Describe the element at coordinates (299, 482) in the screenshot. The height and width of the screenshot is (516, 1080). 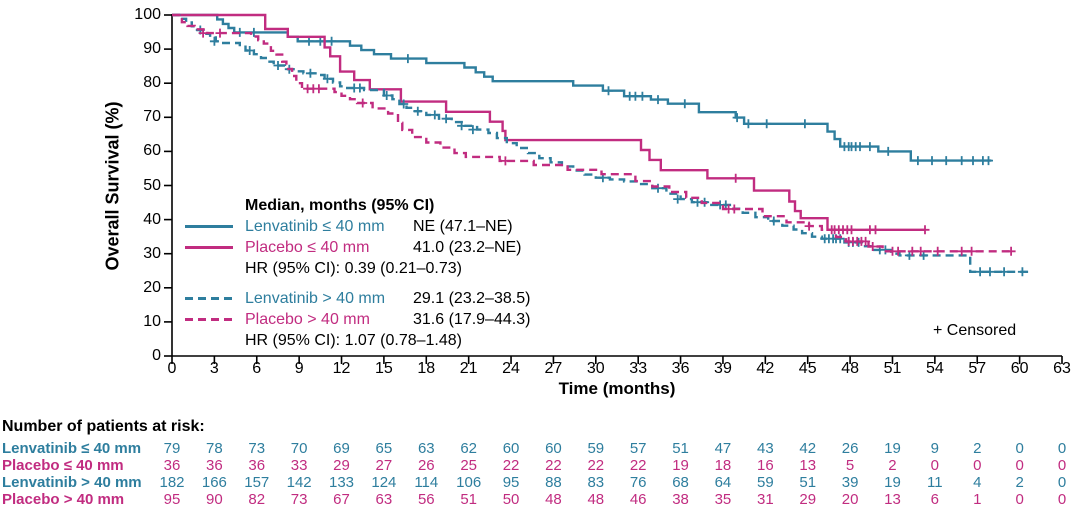
I see `at-risk-count: 142` at that location.